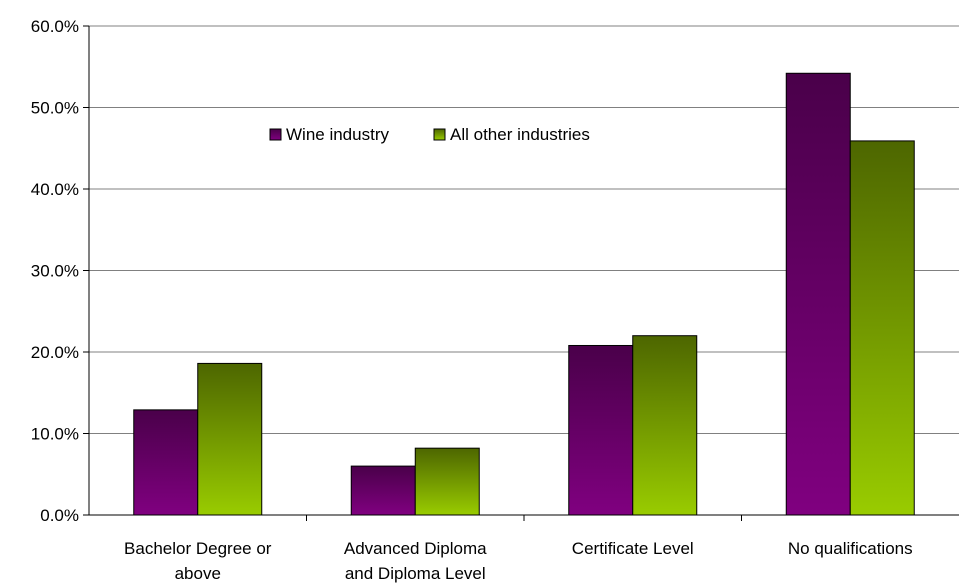  I want to click on x-category-label: above, so click(198, 573).